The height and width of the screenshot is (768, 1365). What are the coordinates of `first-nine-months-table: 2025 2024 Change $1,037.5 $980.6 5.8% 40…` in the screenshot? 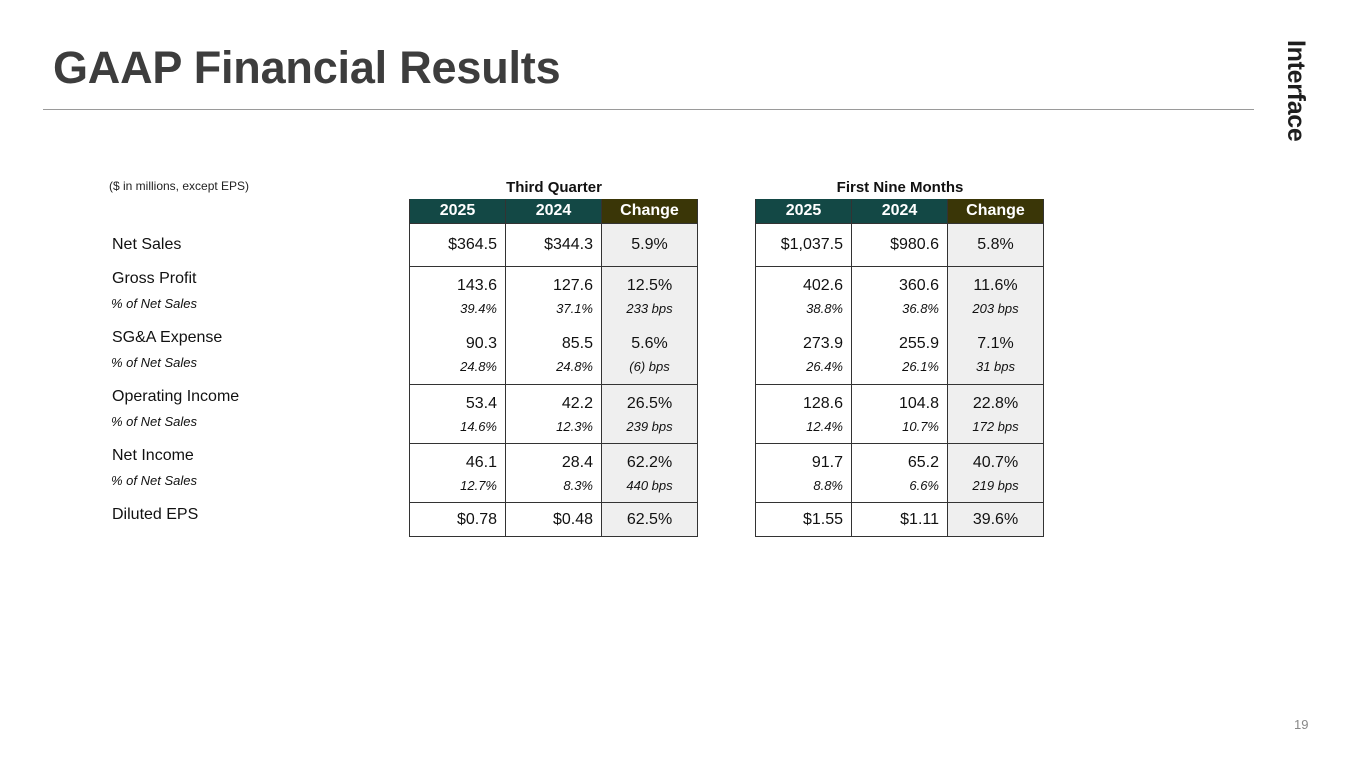 It's located at (899, 368).